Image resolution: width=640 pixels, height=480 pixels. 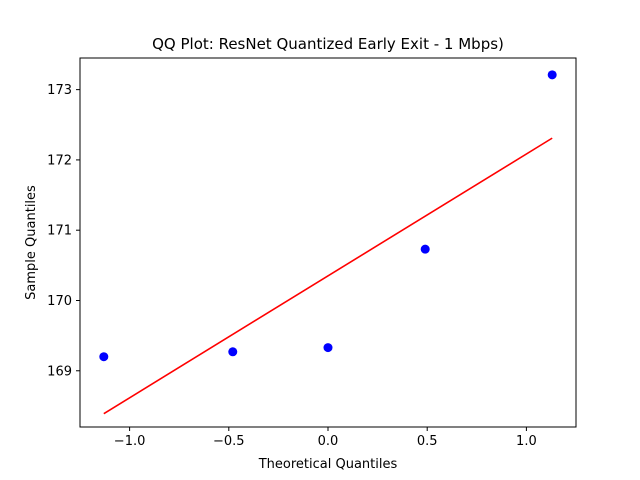 I want to click on y-axis-label: Sample Quantiles, so click(x=31, y=242).